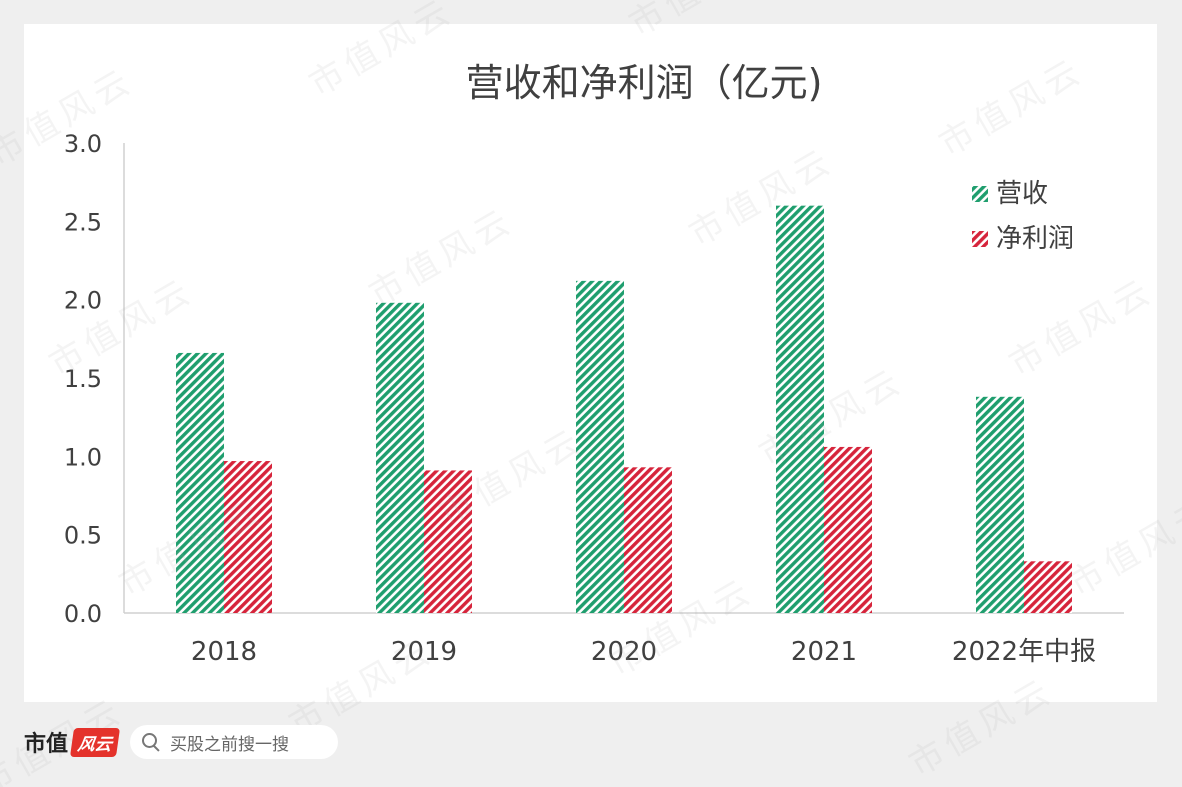  Describe the element at coordinates (1022, 194) in the screenshot. I see `legend-label: 营收` at that location.